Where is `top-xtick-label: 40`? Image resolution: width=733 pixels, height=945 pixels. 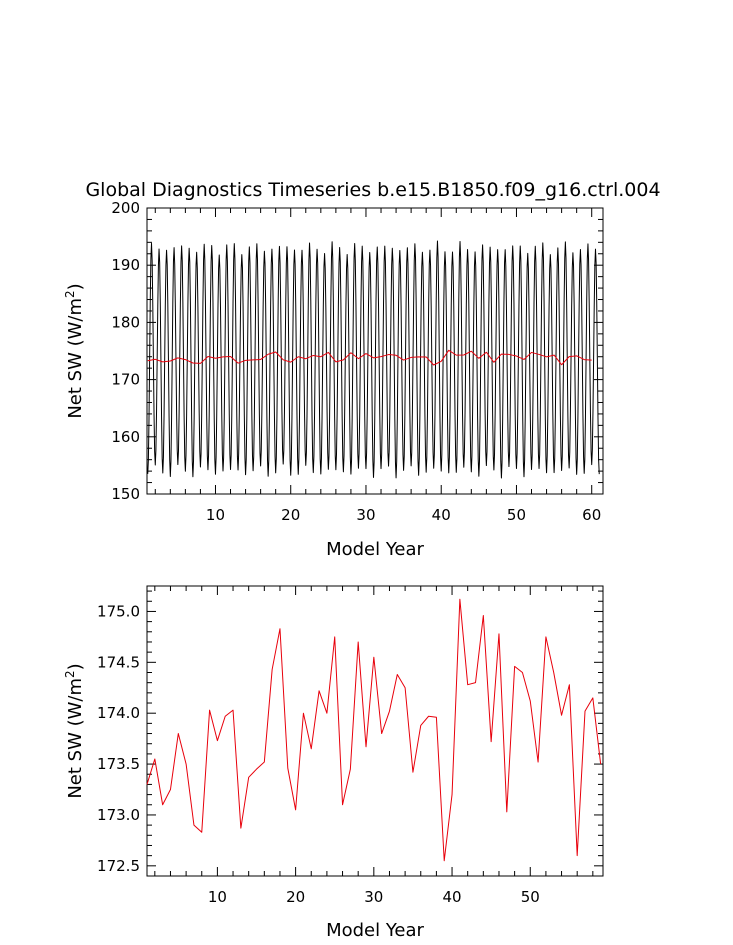
top-xtick-label: 40 is located at coordinates (441, 515).